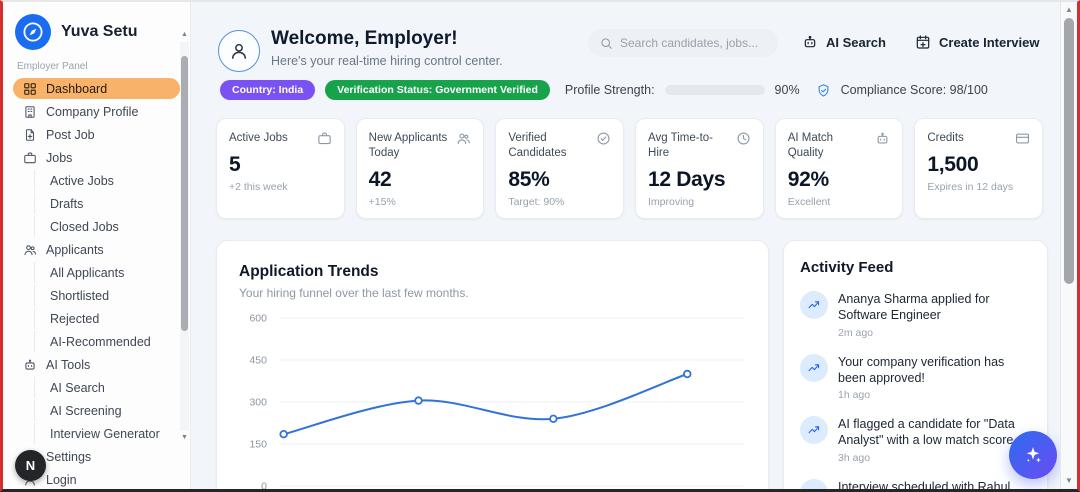  What do you see at coordinates (96, 249) in the screenshot?
I see `sidebar-item-applicants: Applicants` at bounding box center [96, 249].